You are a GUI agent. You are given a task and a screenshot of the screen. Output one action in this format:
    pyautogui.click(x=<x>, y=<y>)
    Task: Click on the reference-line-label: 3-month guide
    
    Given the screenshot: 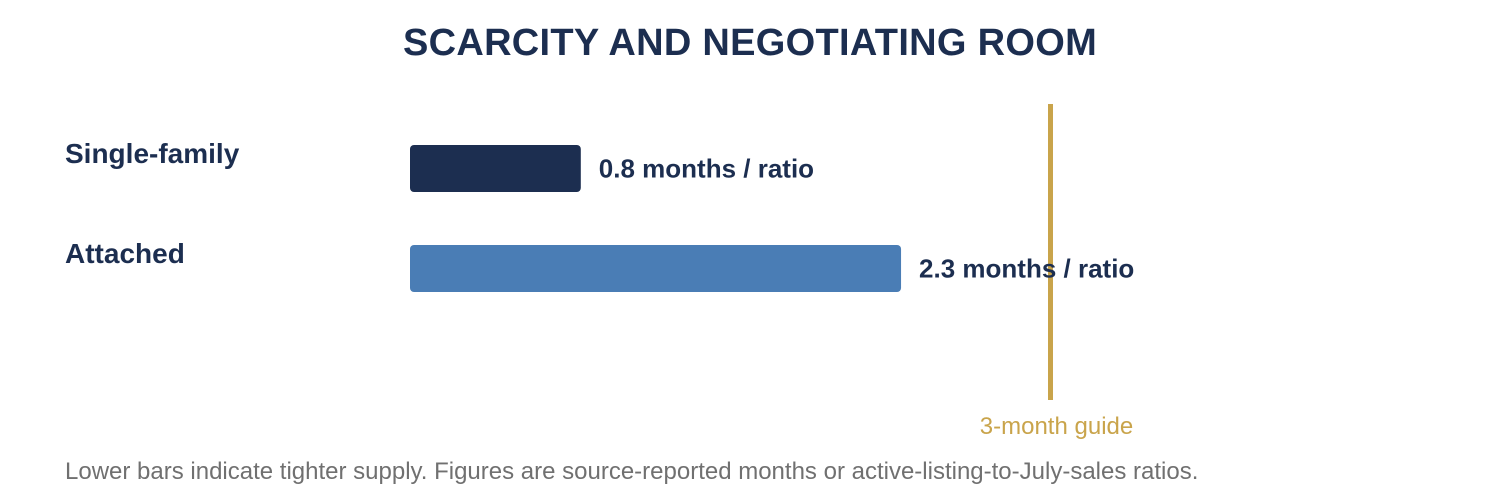 What is the action you would take?
    pyautogui.click(x=1056, y=426)
    